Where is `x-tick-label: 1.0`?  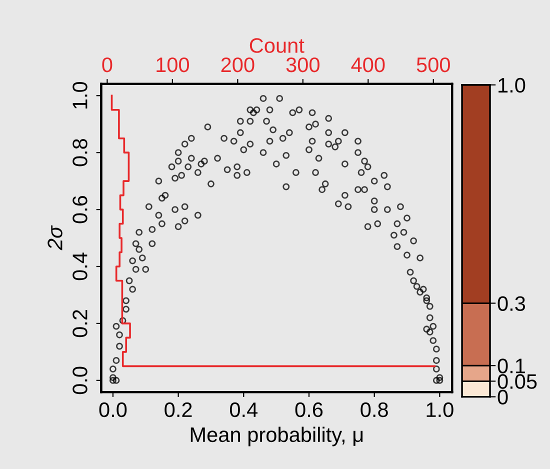
x-tick-label: 1.0 is located at coordinates (440, 410).